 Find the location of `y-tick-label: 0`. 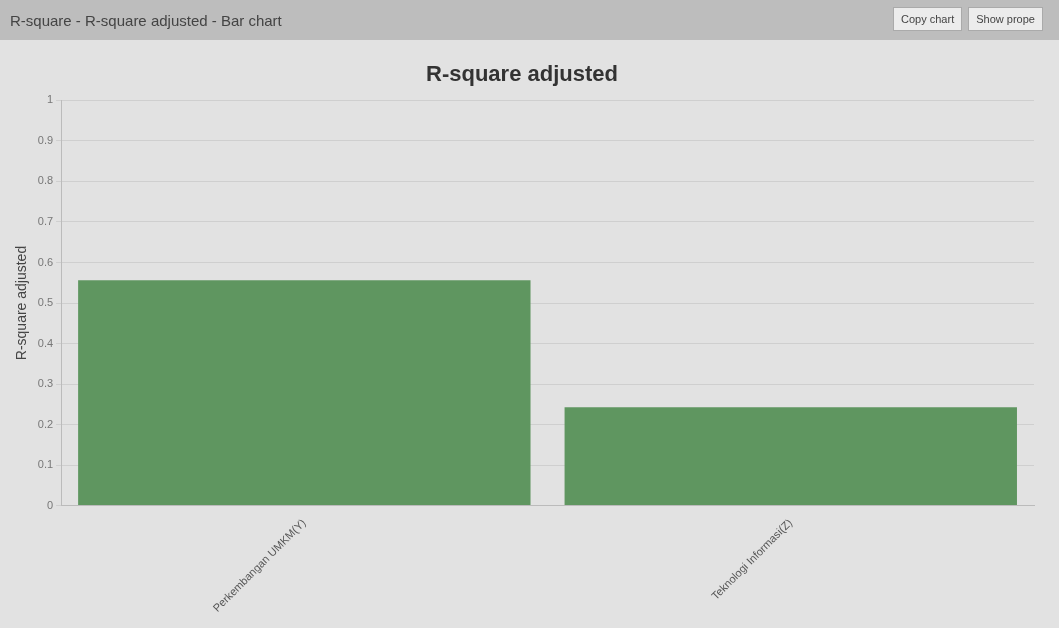

y-tick-label: 0 is located at coordinates (50, 504).